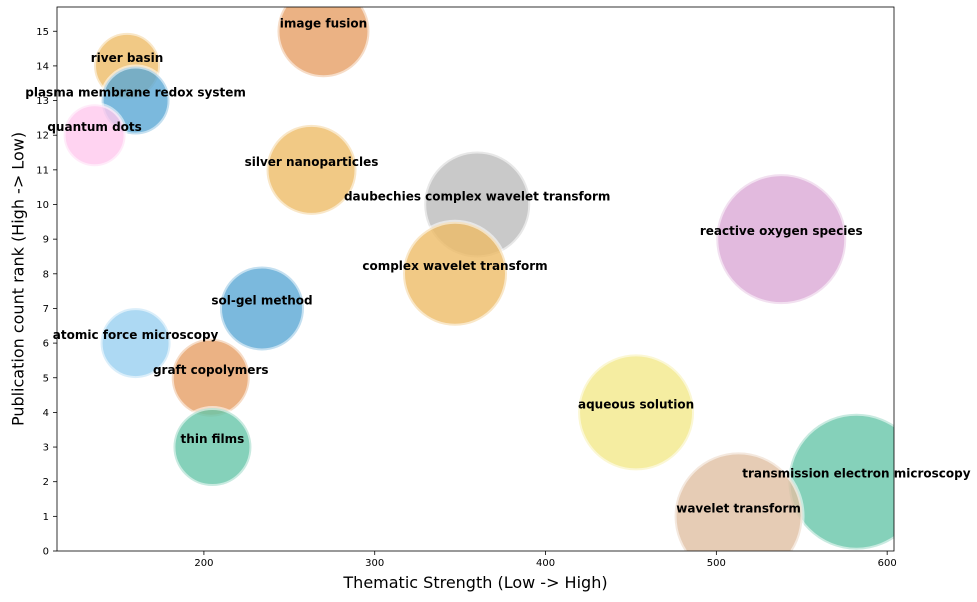  What do you see at coordinates (374, 563) in the screenshot?
I see `x-tick-label: 300` at bounding box center [374, 563].